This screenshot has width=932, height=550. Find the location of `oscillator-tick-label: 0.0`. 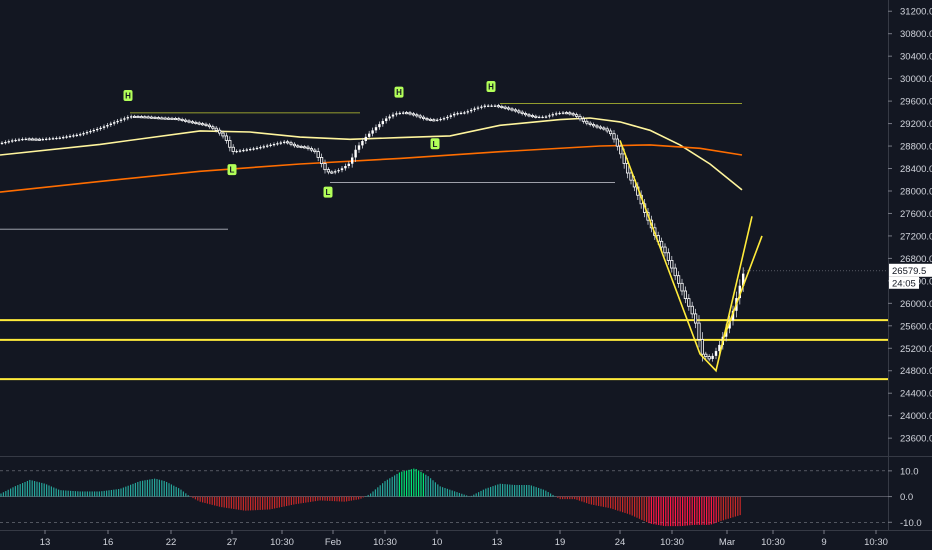

oscillator-tick-label: 0.0 is located at coordinates (906, 497).